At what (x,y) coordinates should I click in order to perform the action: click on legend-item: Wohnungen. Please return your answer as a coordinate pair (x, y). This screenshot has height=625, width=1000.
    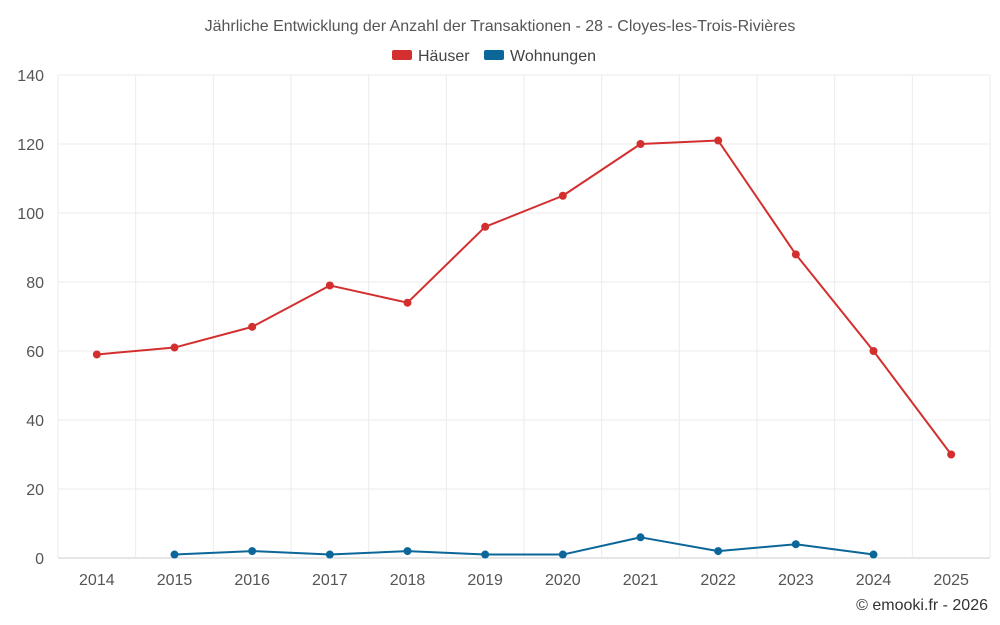
    Looking at the image, I should click on (540, 56).